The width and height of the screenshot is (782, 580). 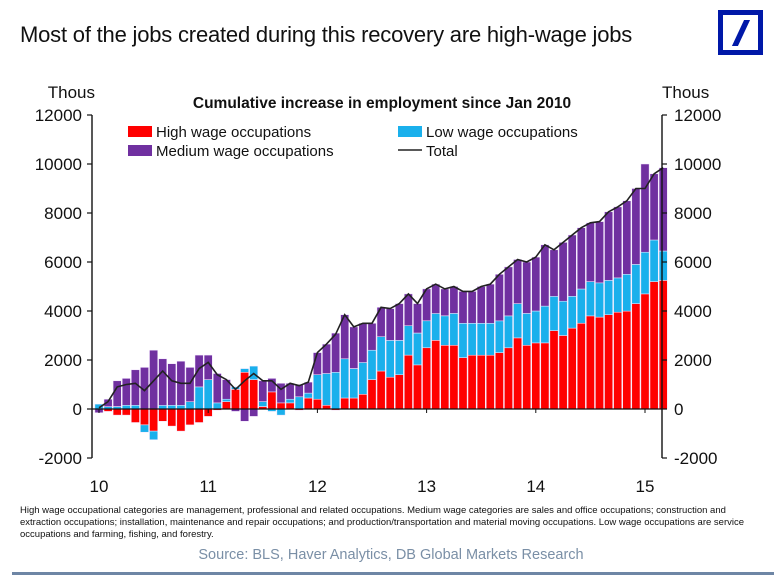 What do you see at coordinates (140, 150) in the screenshot?
I see `legend-swatch` at bounding box center [140, 150].